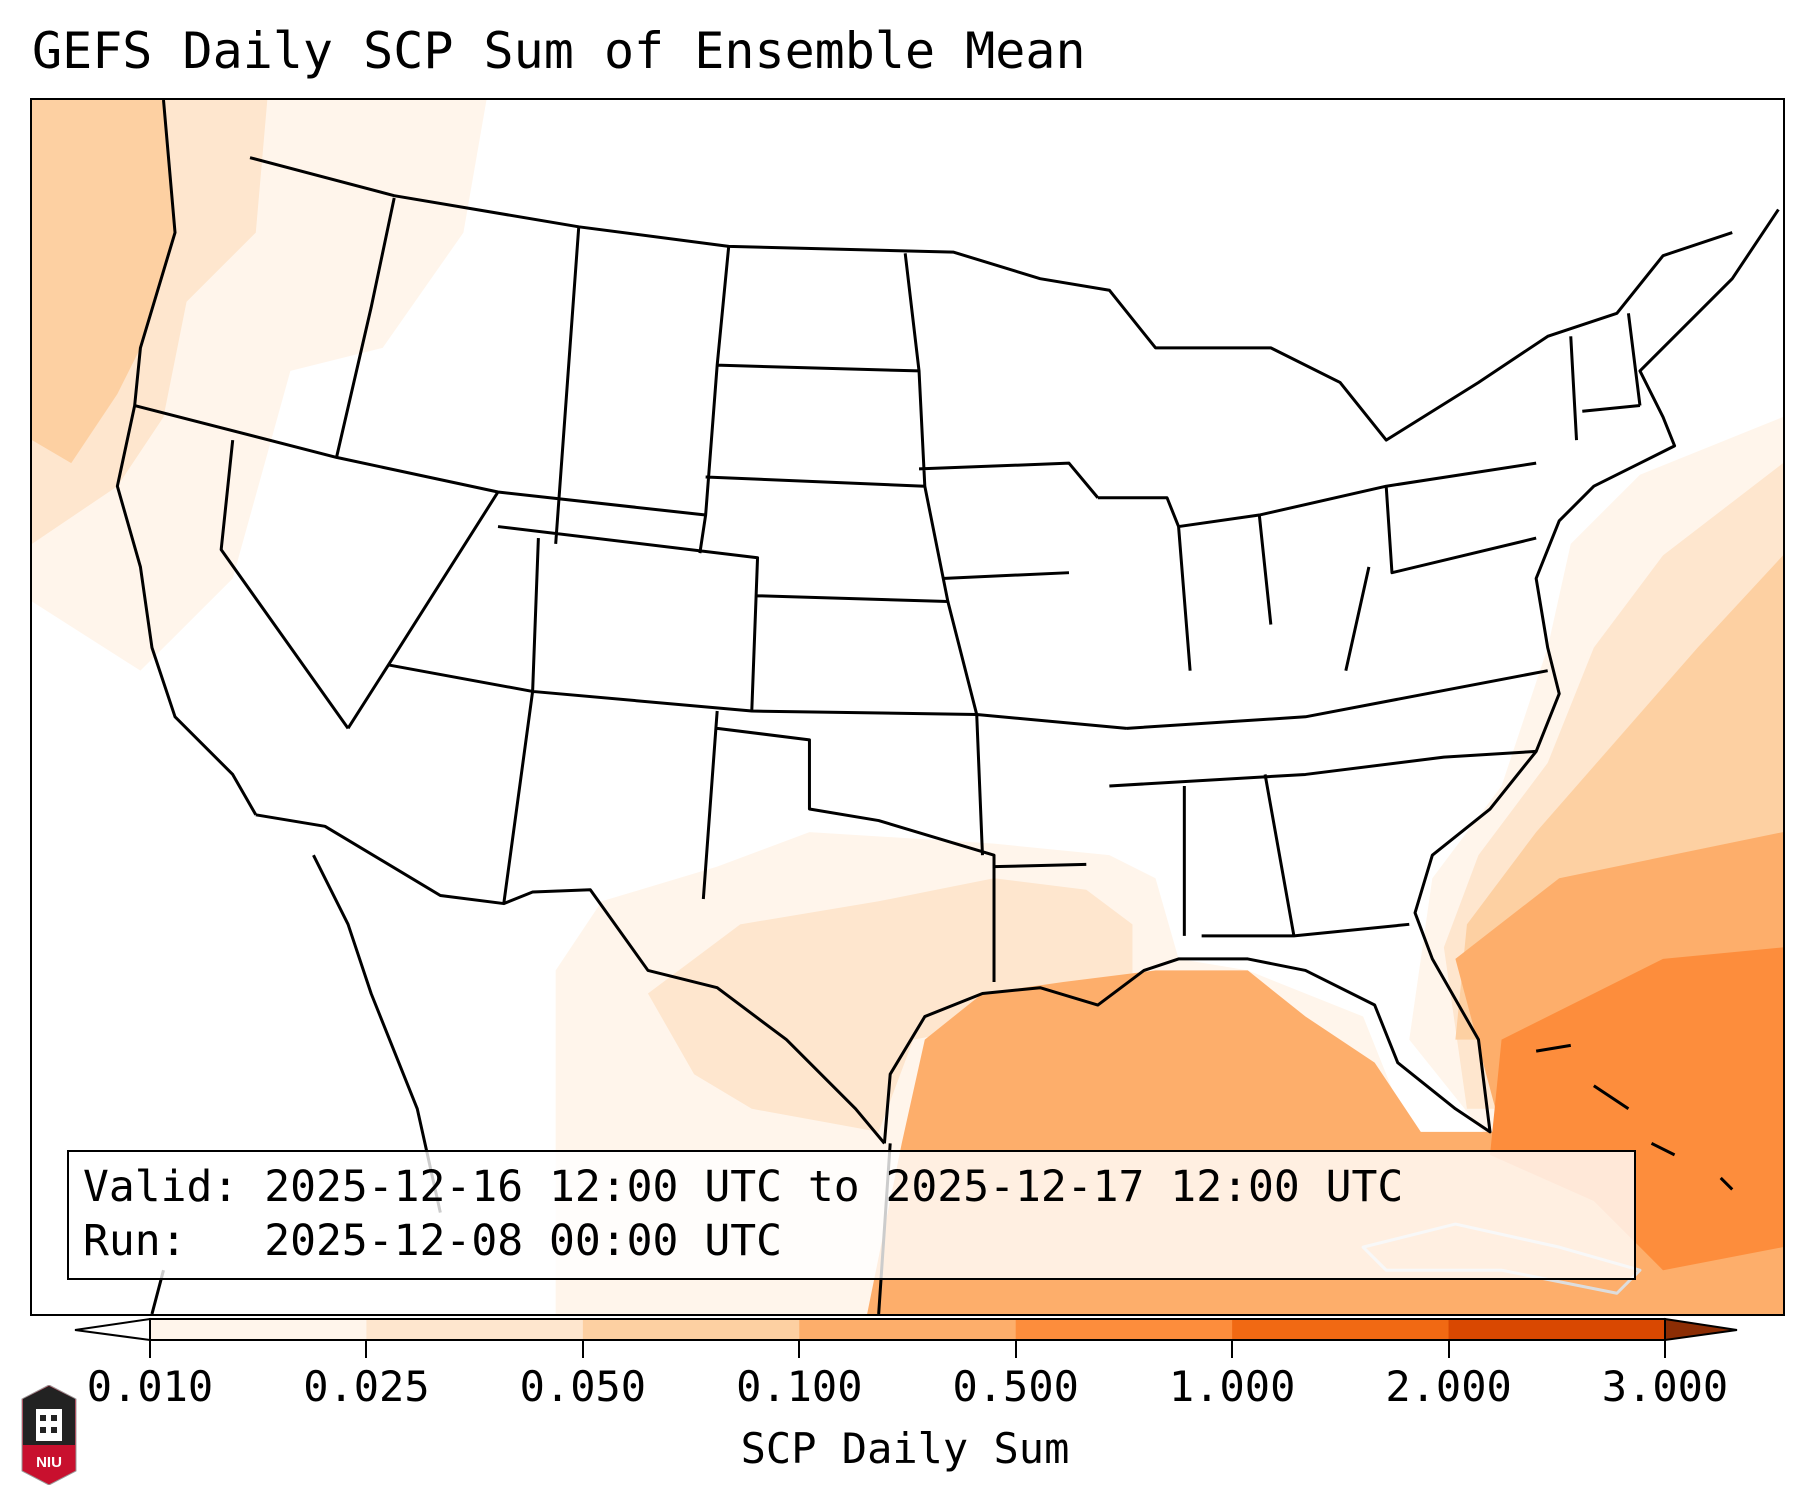 The image size is (1803, 1500). I want to click on mexico-border, so click(570, 979).